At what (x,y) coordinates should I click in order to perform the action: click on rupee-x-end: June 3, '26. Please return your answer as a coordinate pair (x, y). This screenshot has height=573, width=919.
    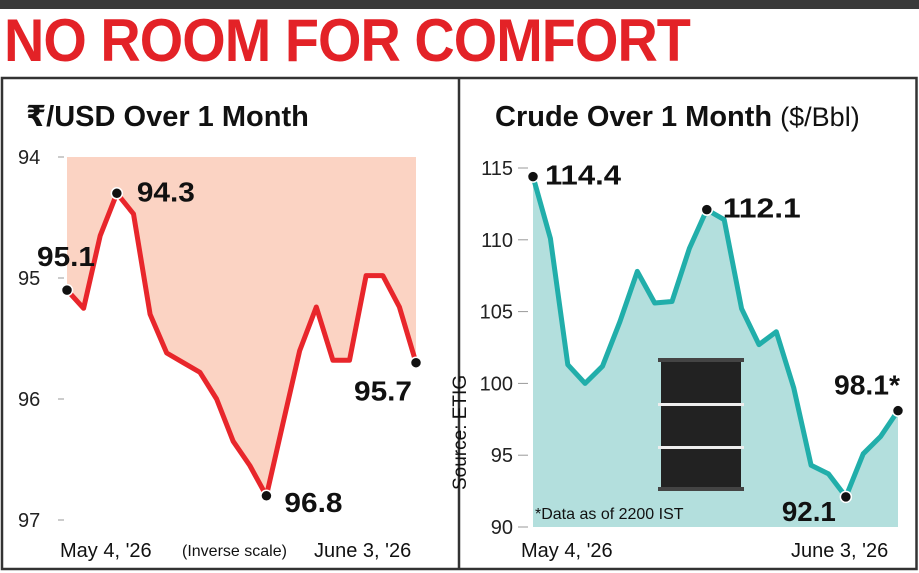
    Looking at the image, I should click on (362, 551).